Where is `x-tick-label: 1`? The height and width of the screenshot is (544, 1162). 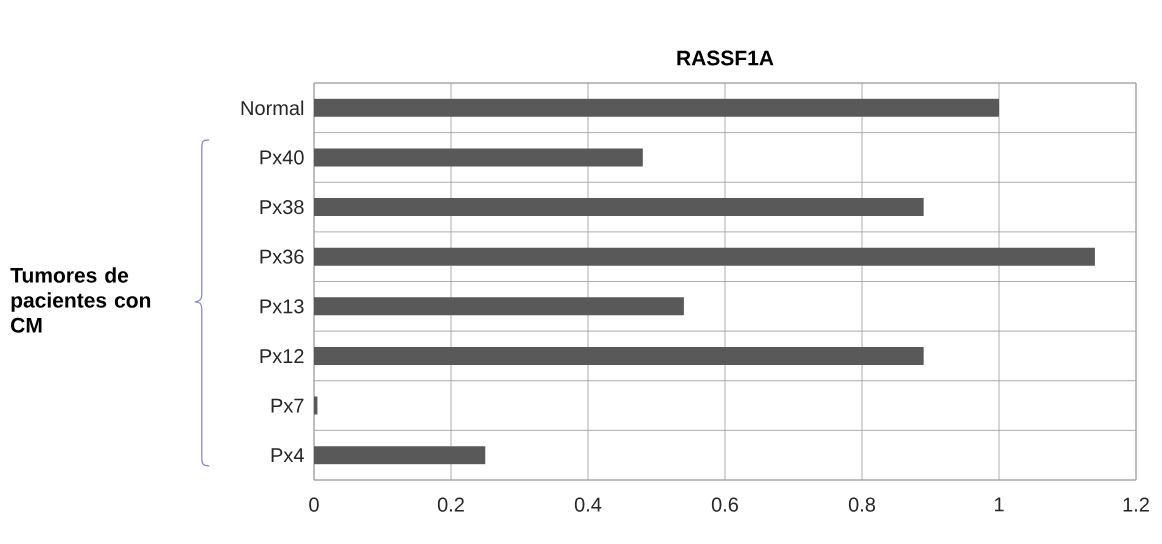
x-tick-label: 1 is located at coordinates (999, 504).